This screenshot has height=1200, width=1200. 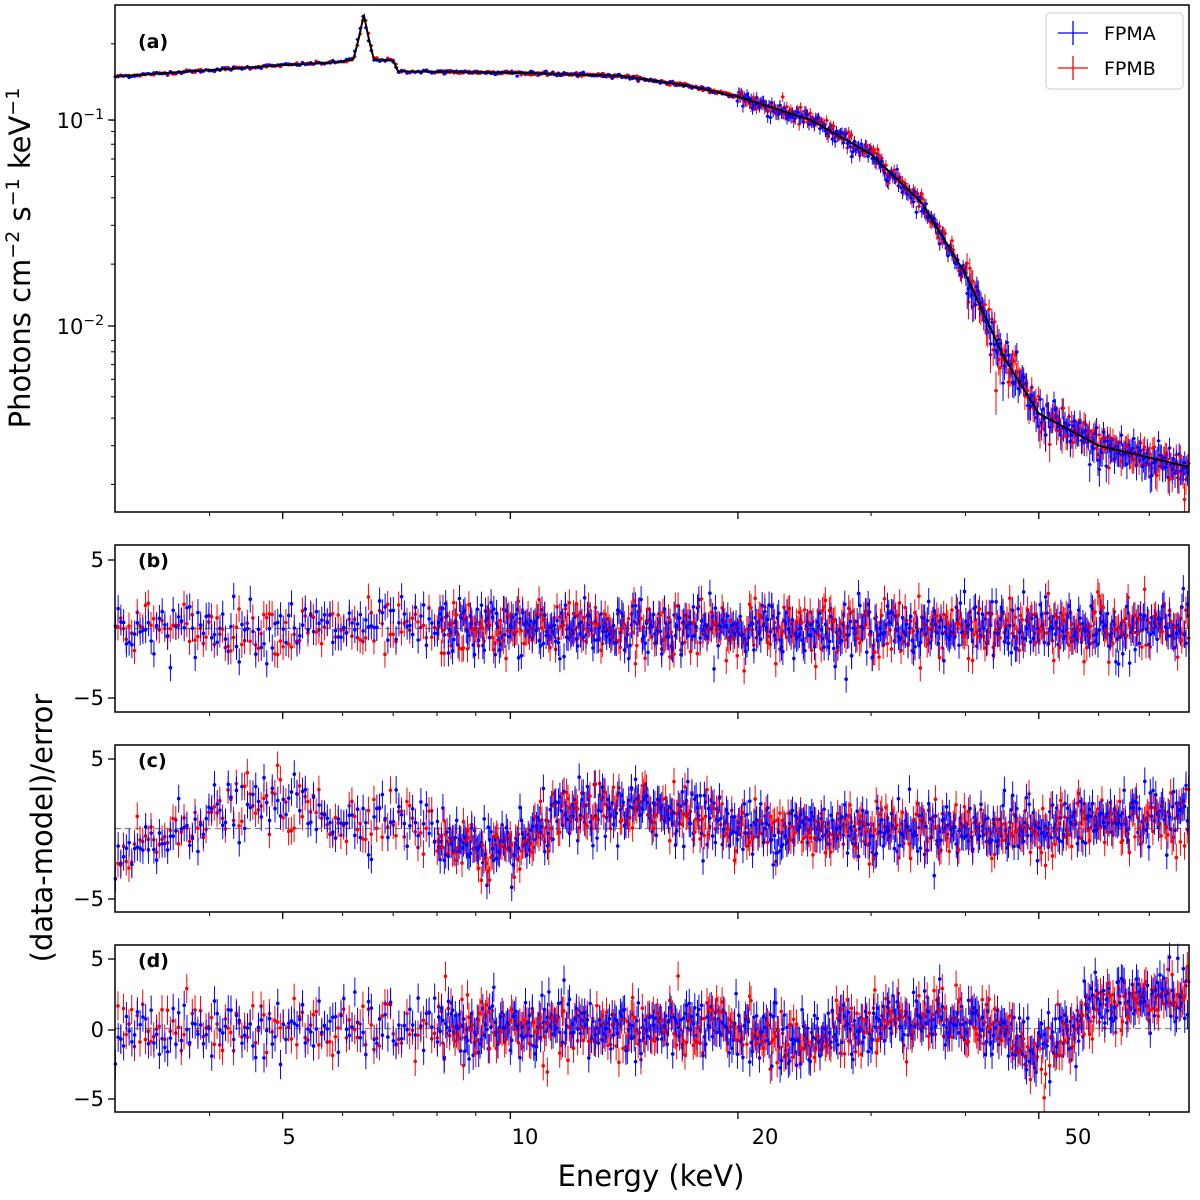 What do you see at coordinates (70, 327) in the screenshot?
I see `y-tick-label-1e-2-base: 10` at bounding box center [70, 327].